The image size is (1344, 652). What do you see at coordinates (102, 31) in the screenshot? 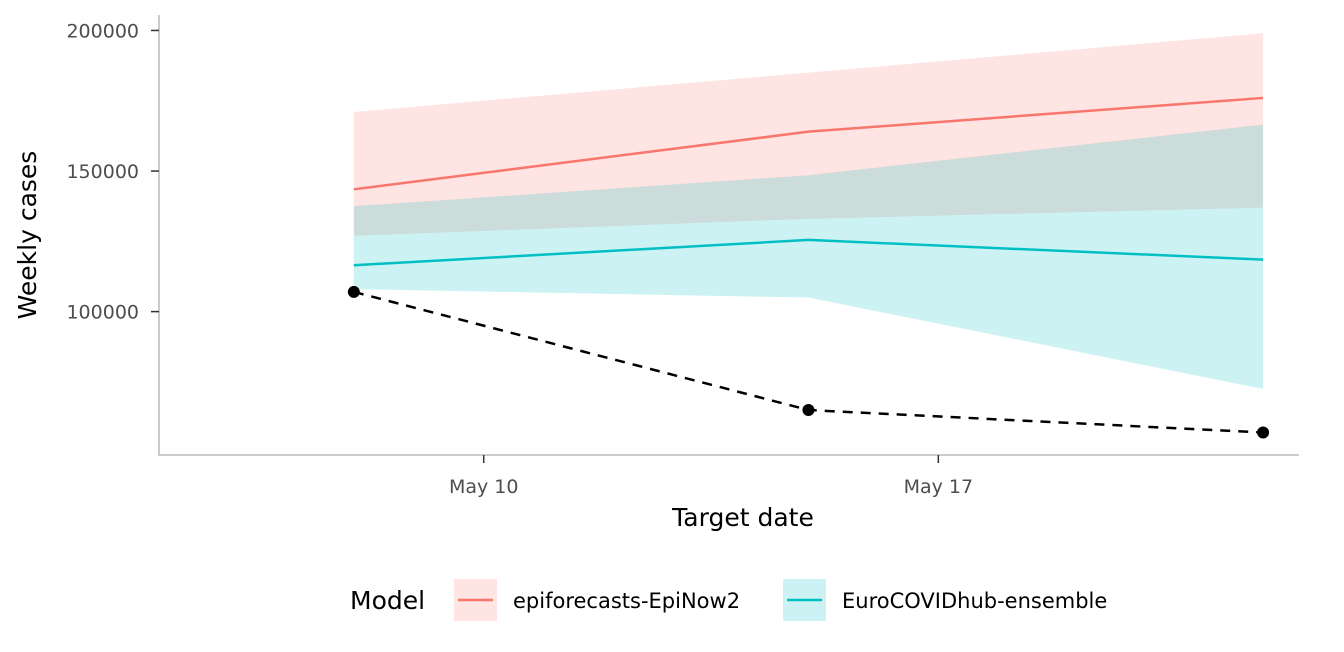
I see `y-tick-label: 200000` at bounding box center [102, 31].